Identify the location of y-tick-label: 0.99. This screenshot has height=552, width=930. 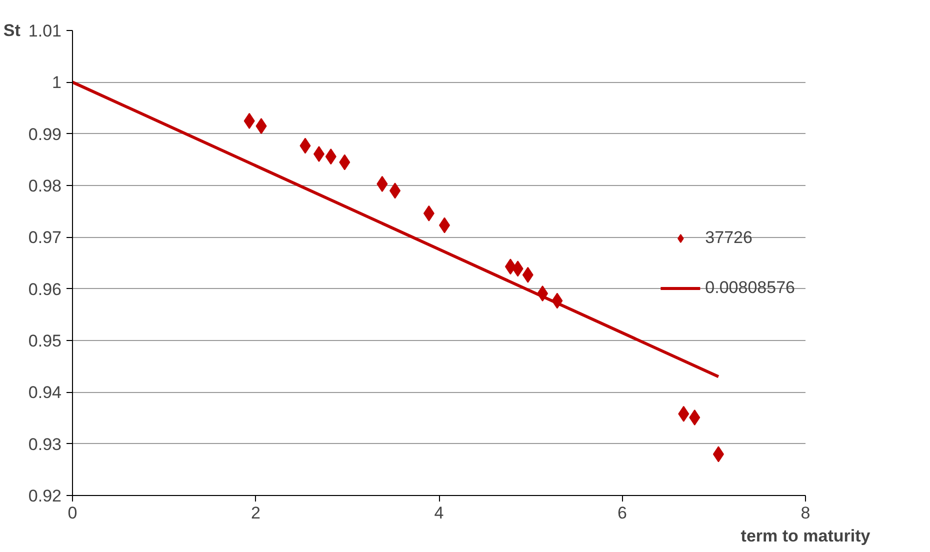
(45, 134).